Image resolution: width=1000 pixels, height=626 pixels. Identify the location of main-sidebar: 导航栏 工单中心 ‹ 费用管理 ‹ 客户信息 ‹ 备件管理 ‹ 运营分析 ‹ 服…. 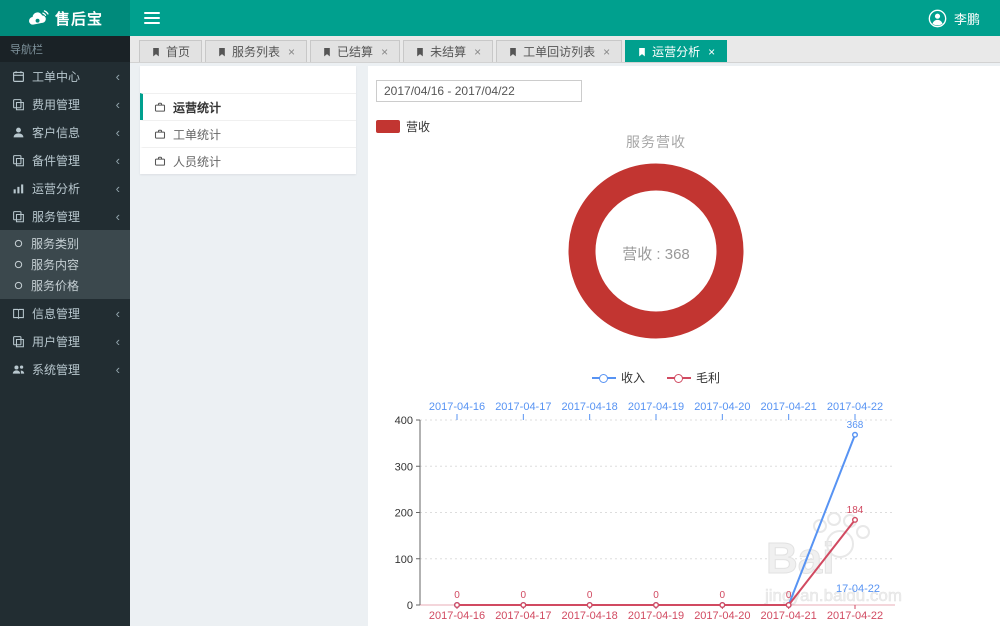
(65, 331).